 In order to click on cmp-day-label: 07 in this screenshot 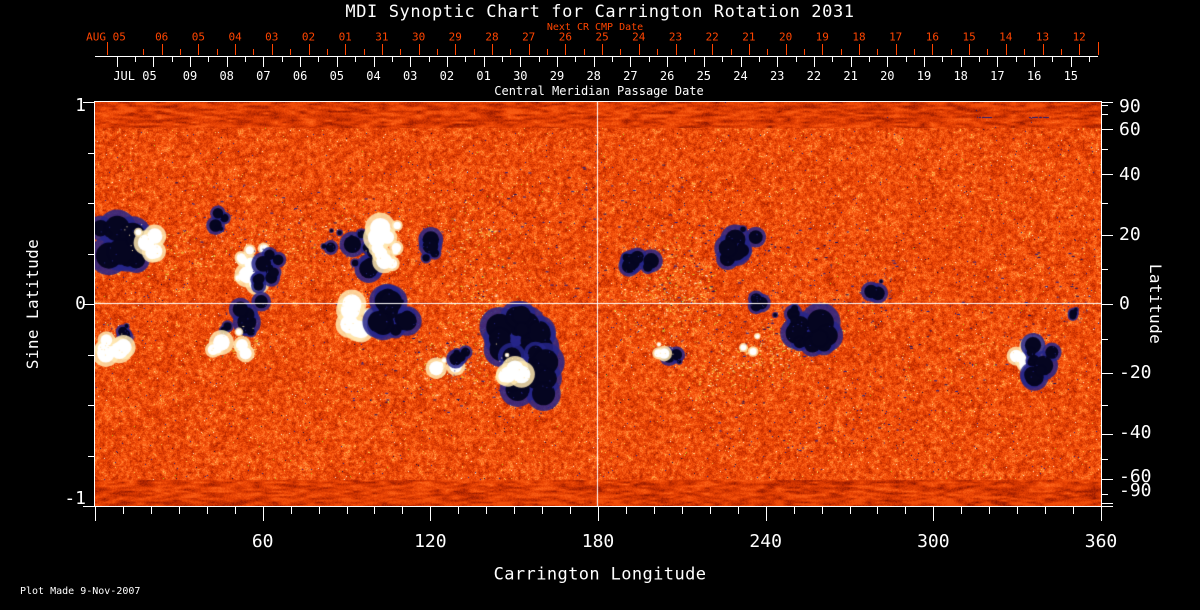, I will do `click(263, 76)`.